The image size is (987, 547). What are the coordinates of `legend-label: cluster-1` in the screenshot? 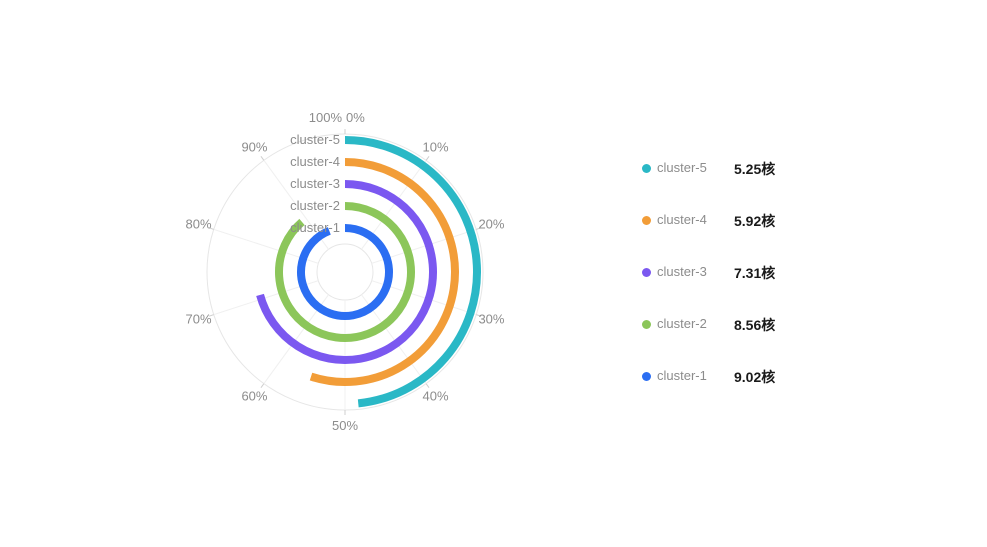 It's located at (682, 375).